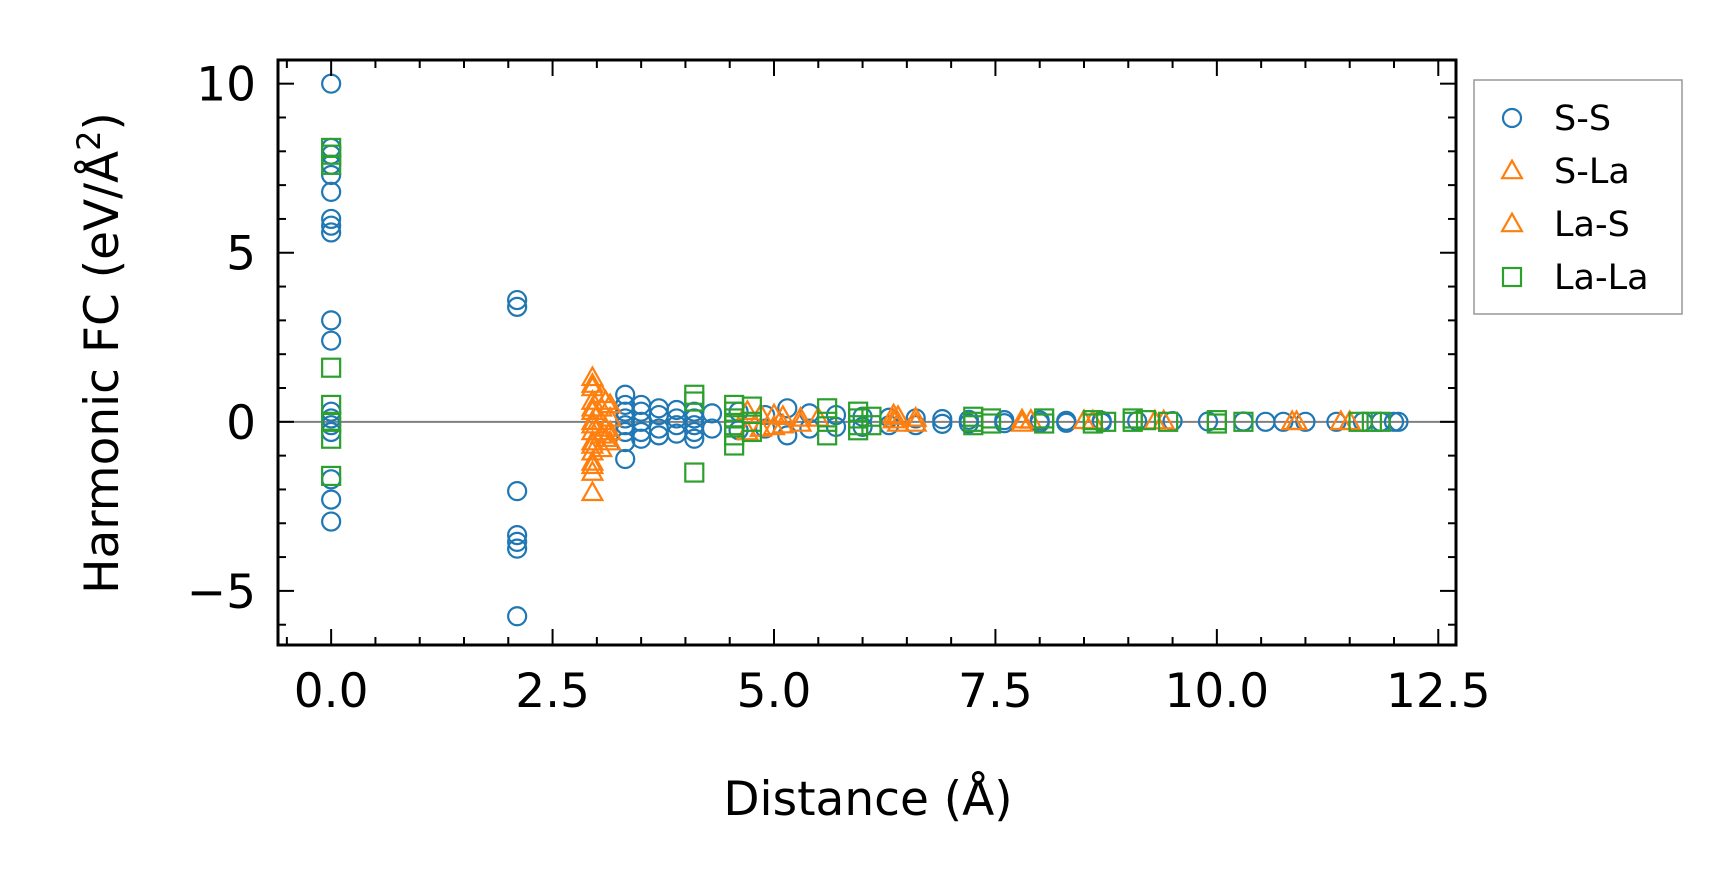 Image resolution: width=1722 pixels, height=883 pixels. What do you see at coordinates (1438, 691) in the screenshot?
I see `x-tick-label: 12.5` at bounding box center [1438, 691].